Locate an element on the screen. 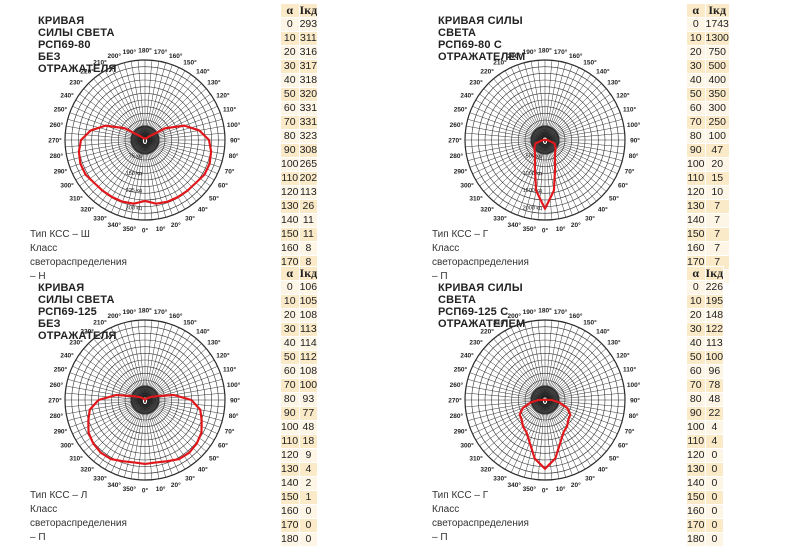 Image resolution: width=800 pixels, height=547 pixels. degree-label: 190° is located at coordinates (530, 52).